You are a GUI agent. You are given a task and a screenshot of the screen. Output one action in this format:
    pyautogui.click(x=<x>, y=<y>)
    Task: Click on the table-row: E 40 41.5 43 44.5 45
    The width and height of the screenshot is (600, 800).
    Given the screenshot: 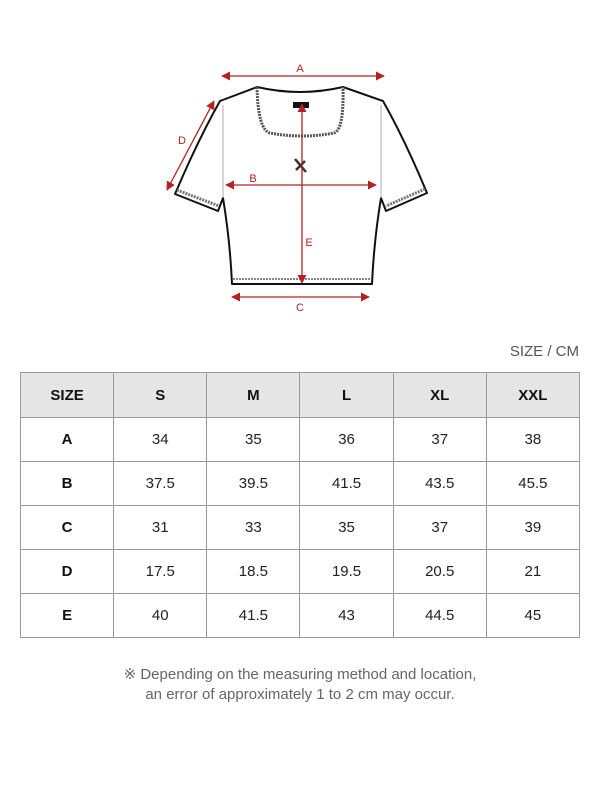 What is the action you would take?
    pyautogui.click(x=300, y=615)
    